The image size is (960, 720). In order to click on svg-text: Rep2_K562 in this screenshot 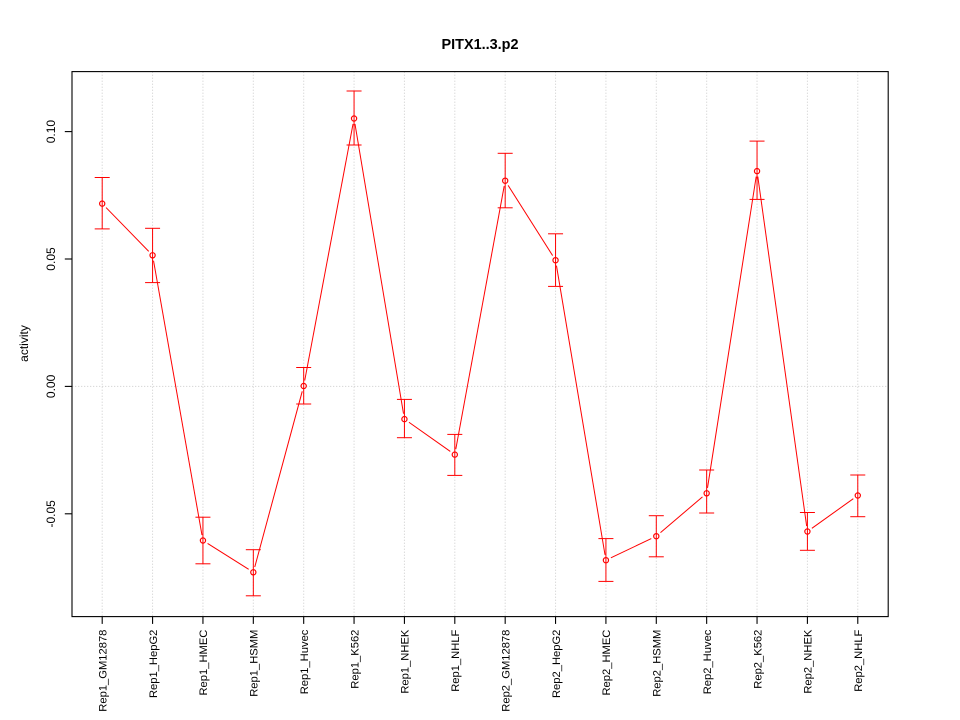, I will do `click(758, 659)`.